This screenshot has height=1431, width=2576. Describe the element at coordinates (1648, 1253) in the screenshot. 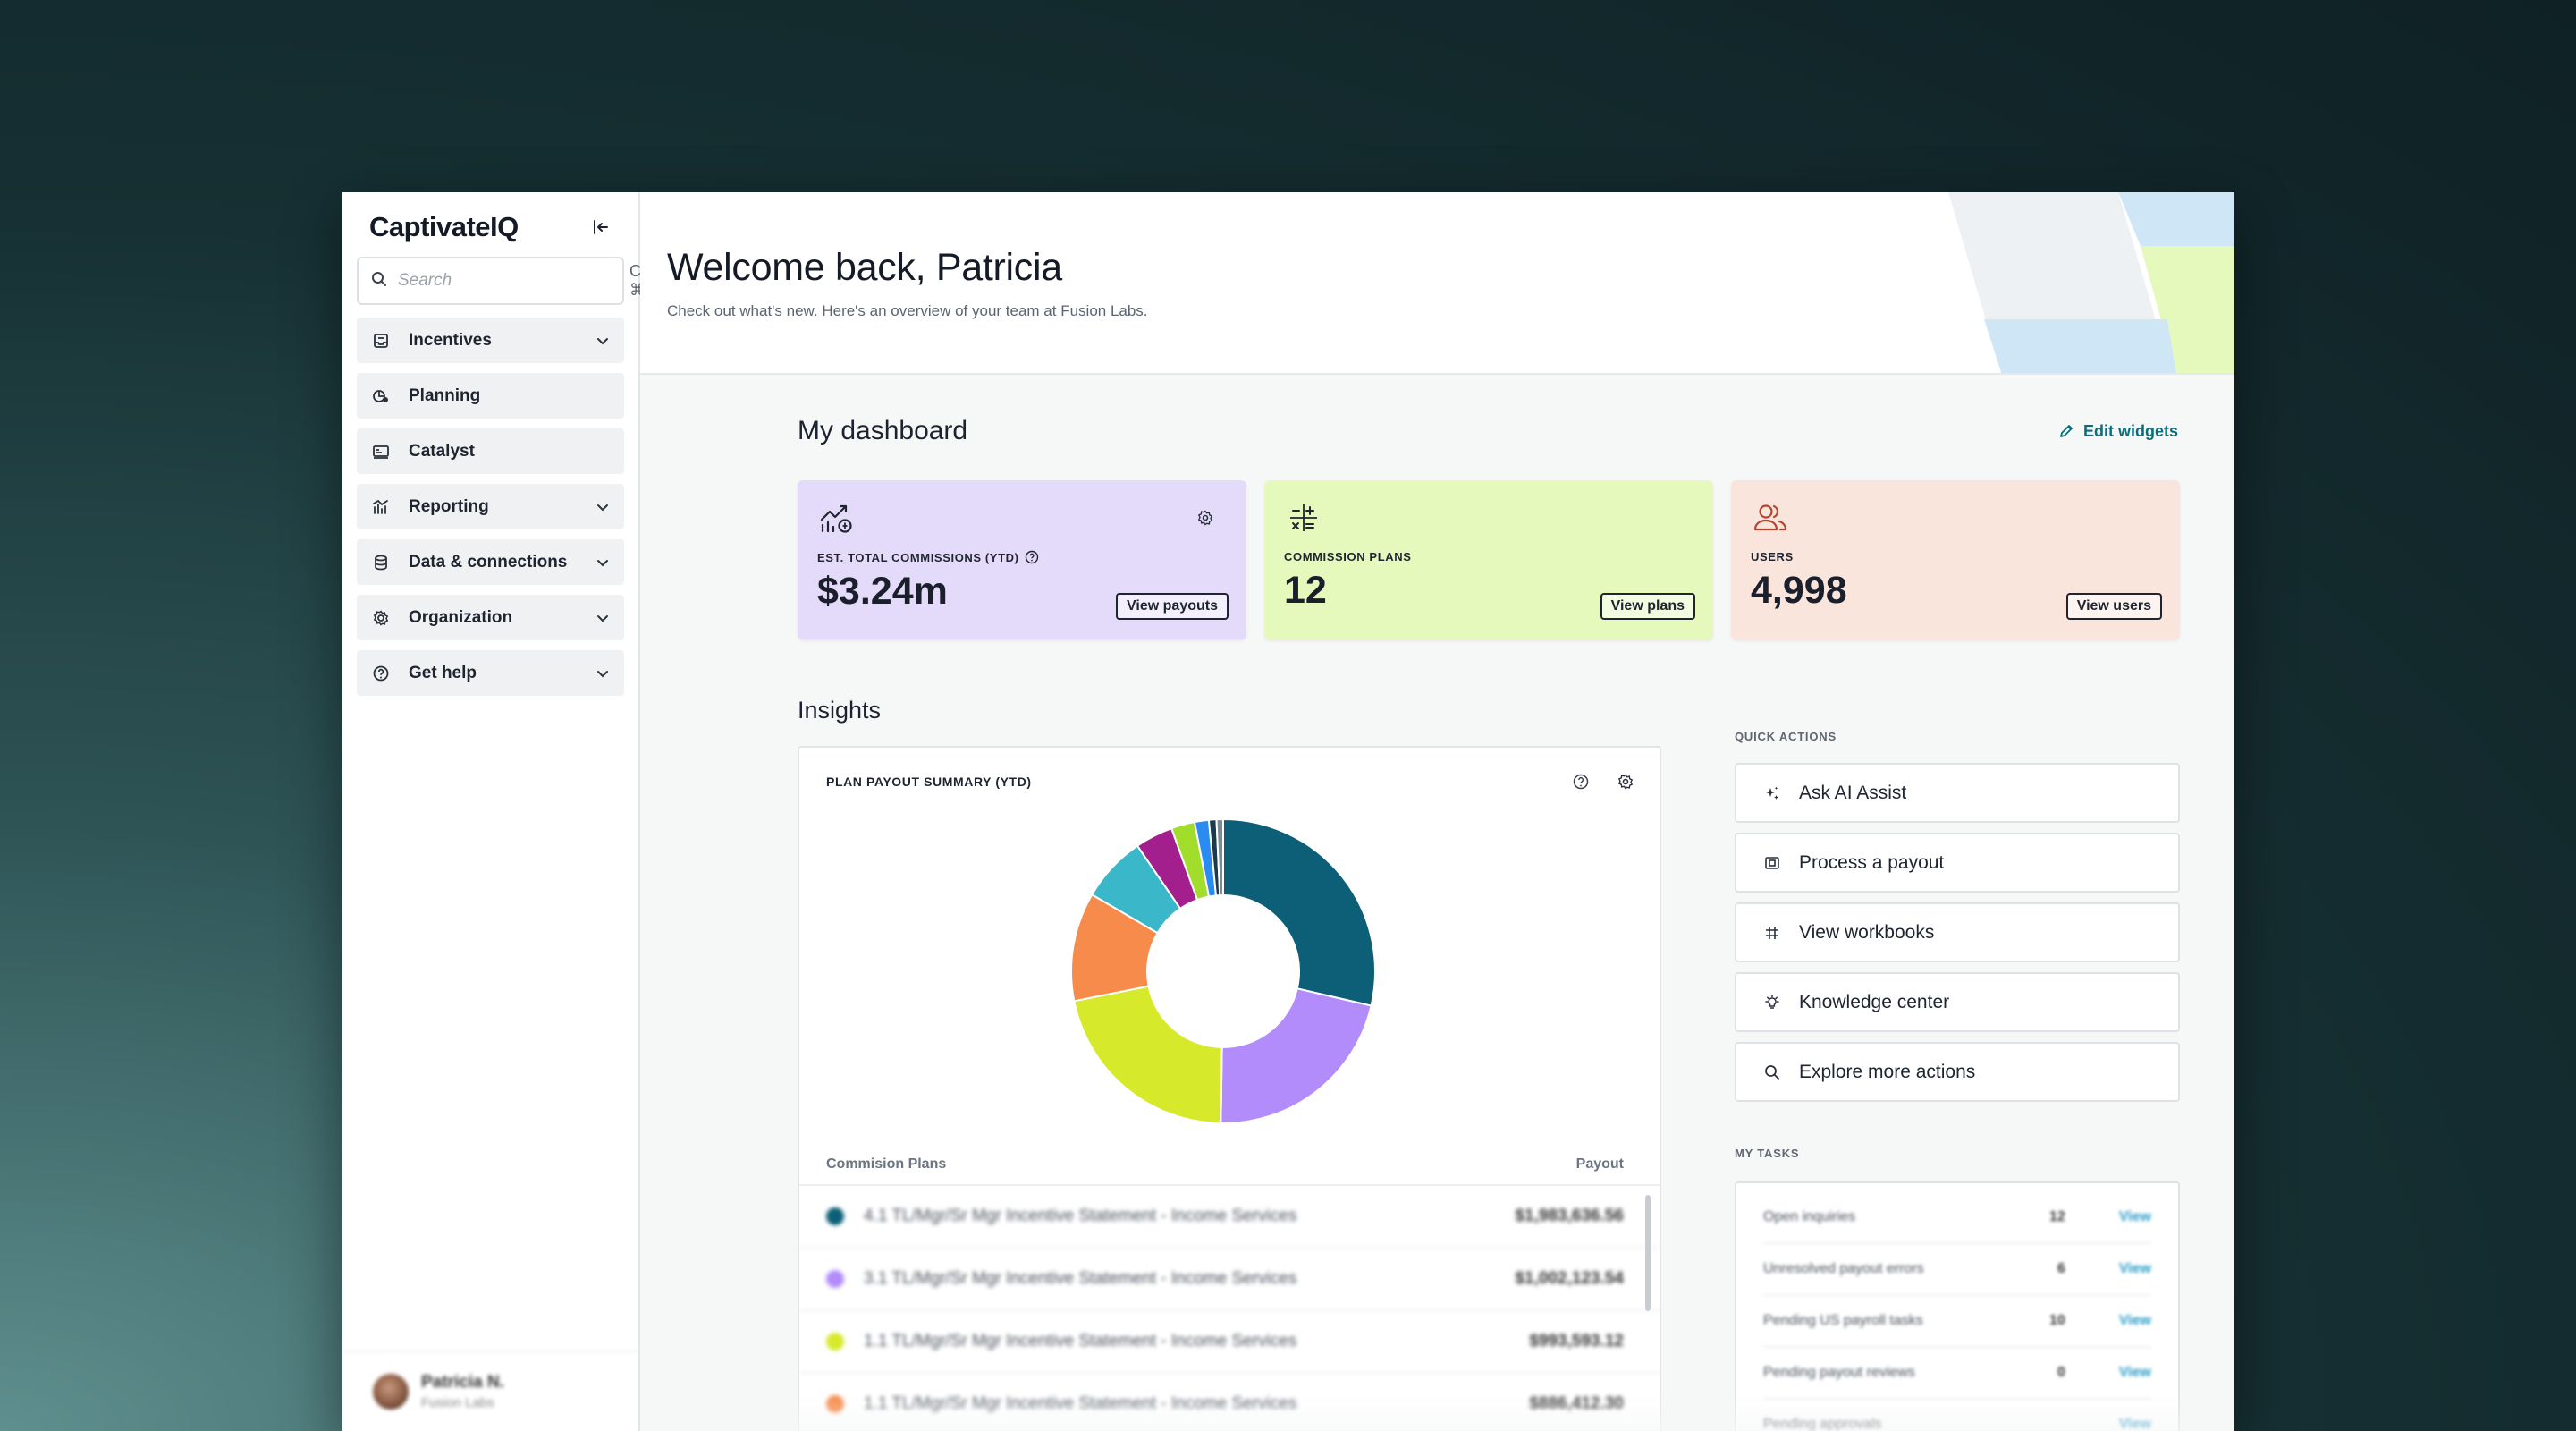

I see `scrollbar` at that location.